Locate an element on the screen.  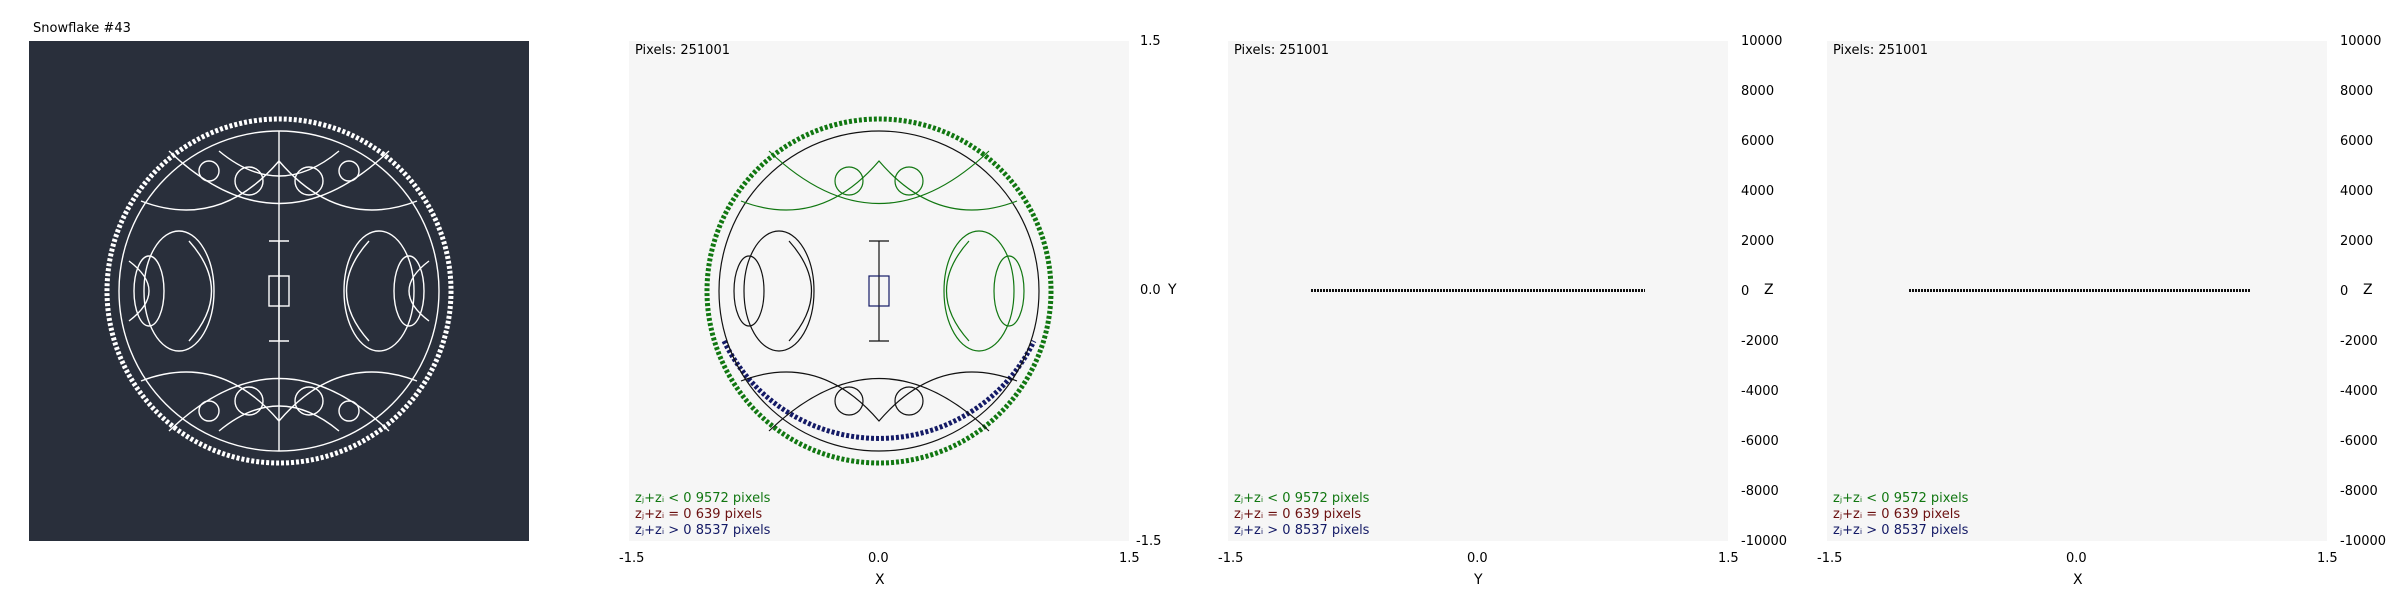
xz-trace is located at coordinates (2079, 290).